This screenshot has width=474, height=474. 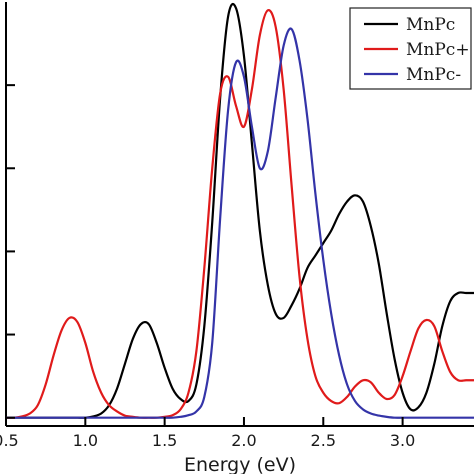 What do you see at coordinates (164, 440) in the screenshot?
I see `x-tick-label: 1.5` at bounding box center [164, 440].